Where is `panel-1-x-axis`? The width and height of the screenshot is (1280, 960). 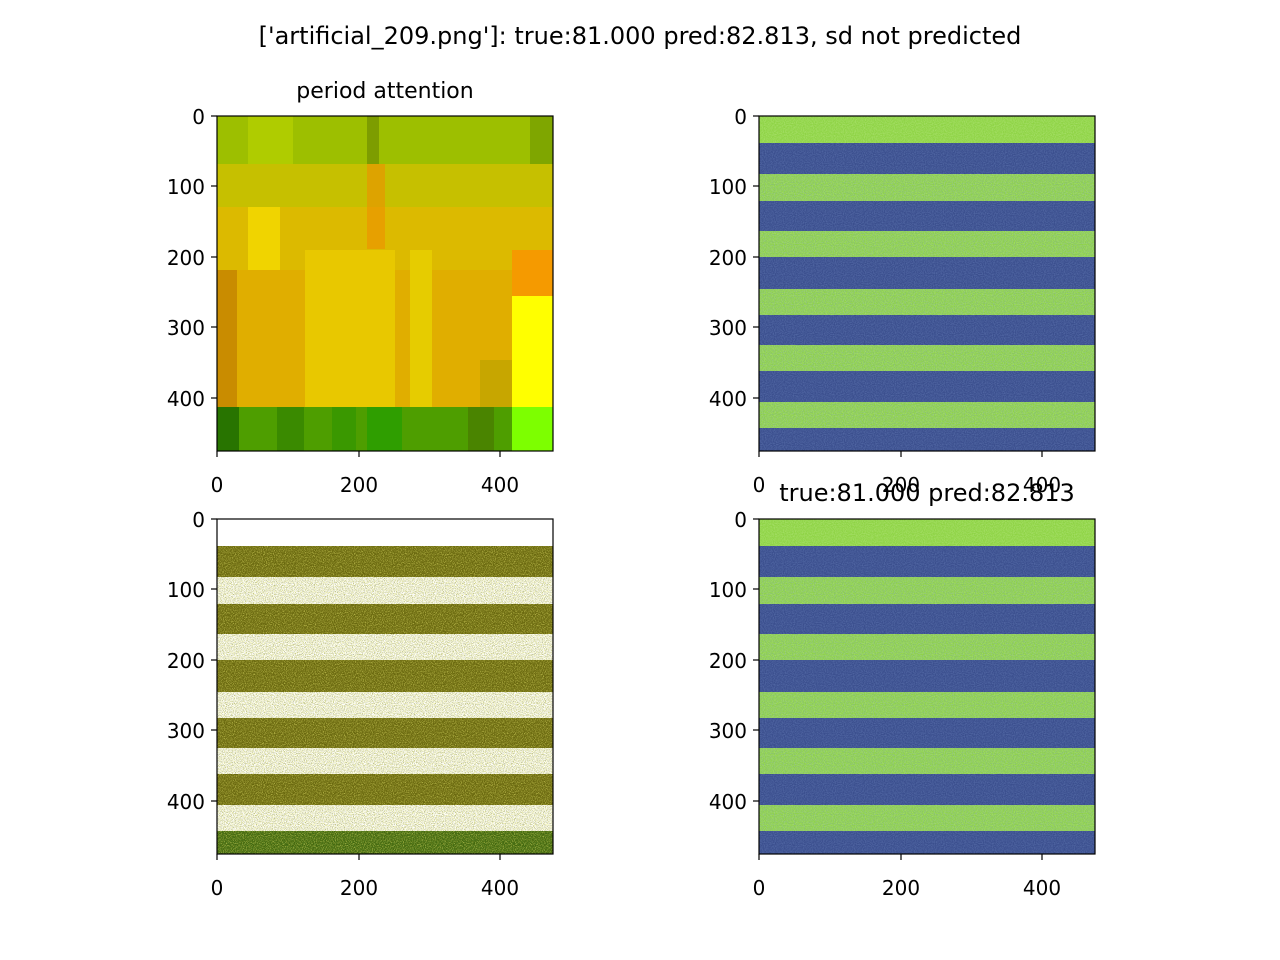
panel-1-x-axis is located at coordinates (358, 454).